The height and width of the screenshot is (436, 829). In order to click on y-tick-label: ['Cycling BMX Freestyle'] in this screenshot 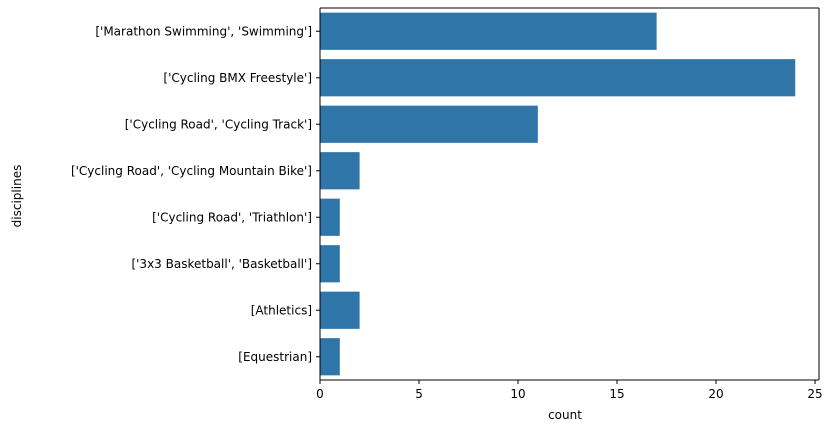, I will do `click(237, 78)`.